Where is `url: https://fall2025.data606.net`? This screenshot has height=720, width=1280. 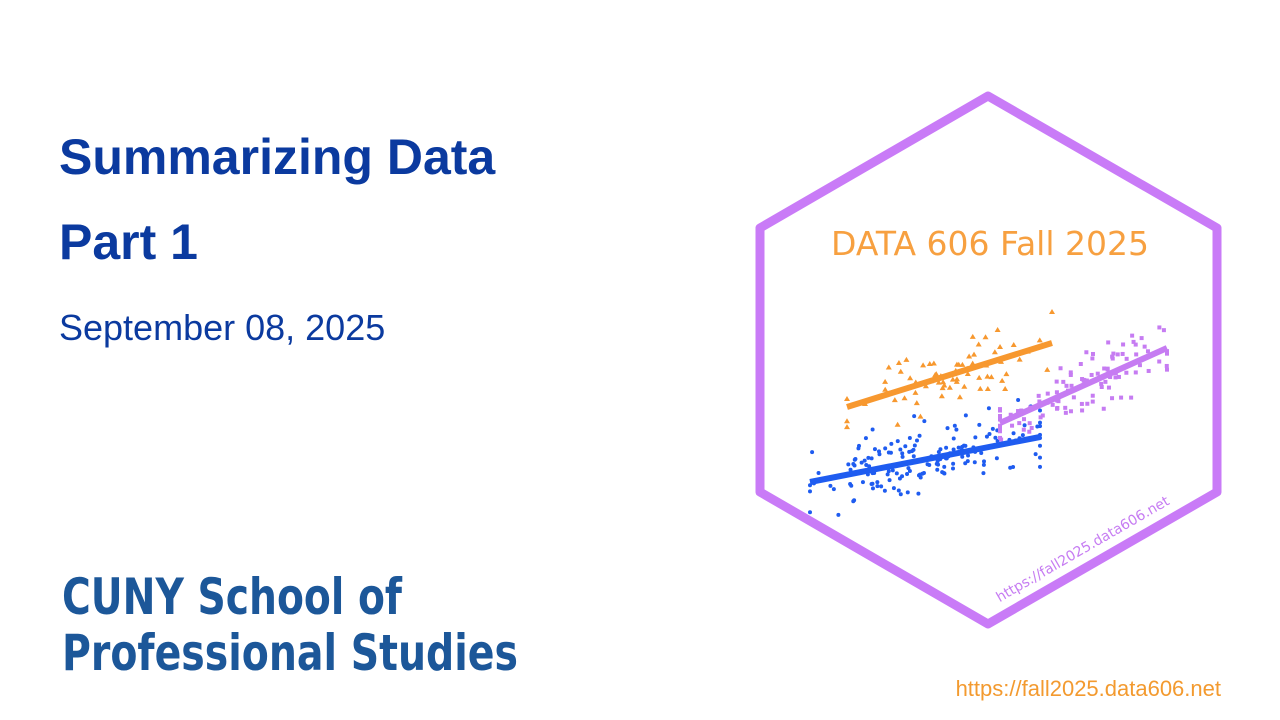 url: https://fall2025.data606.net is located at coordinates (1088, 688).